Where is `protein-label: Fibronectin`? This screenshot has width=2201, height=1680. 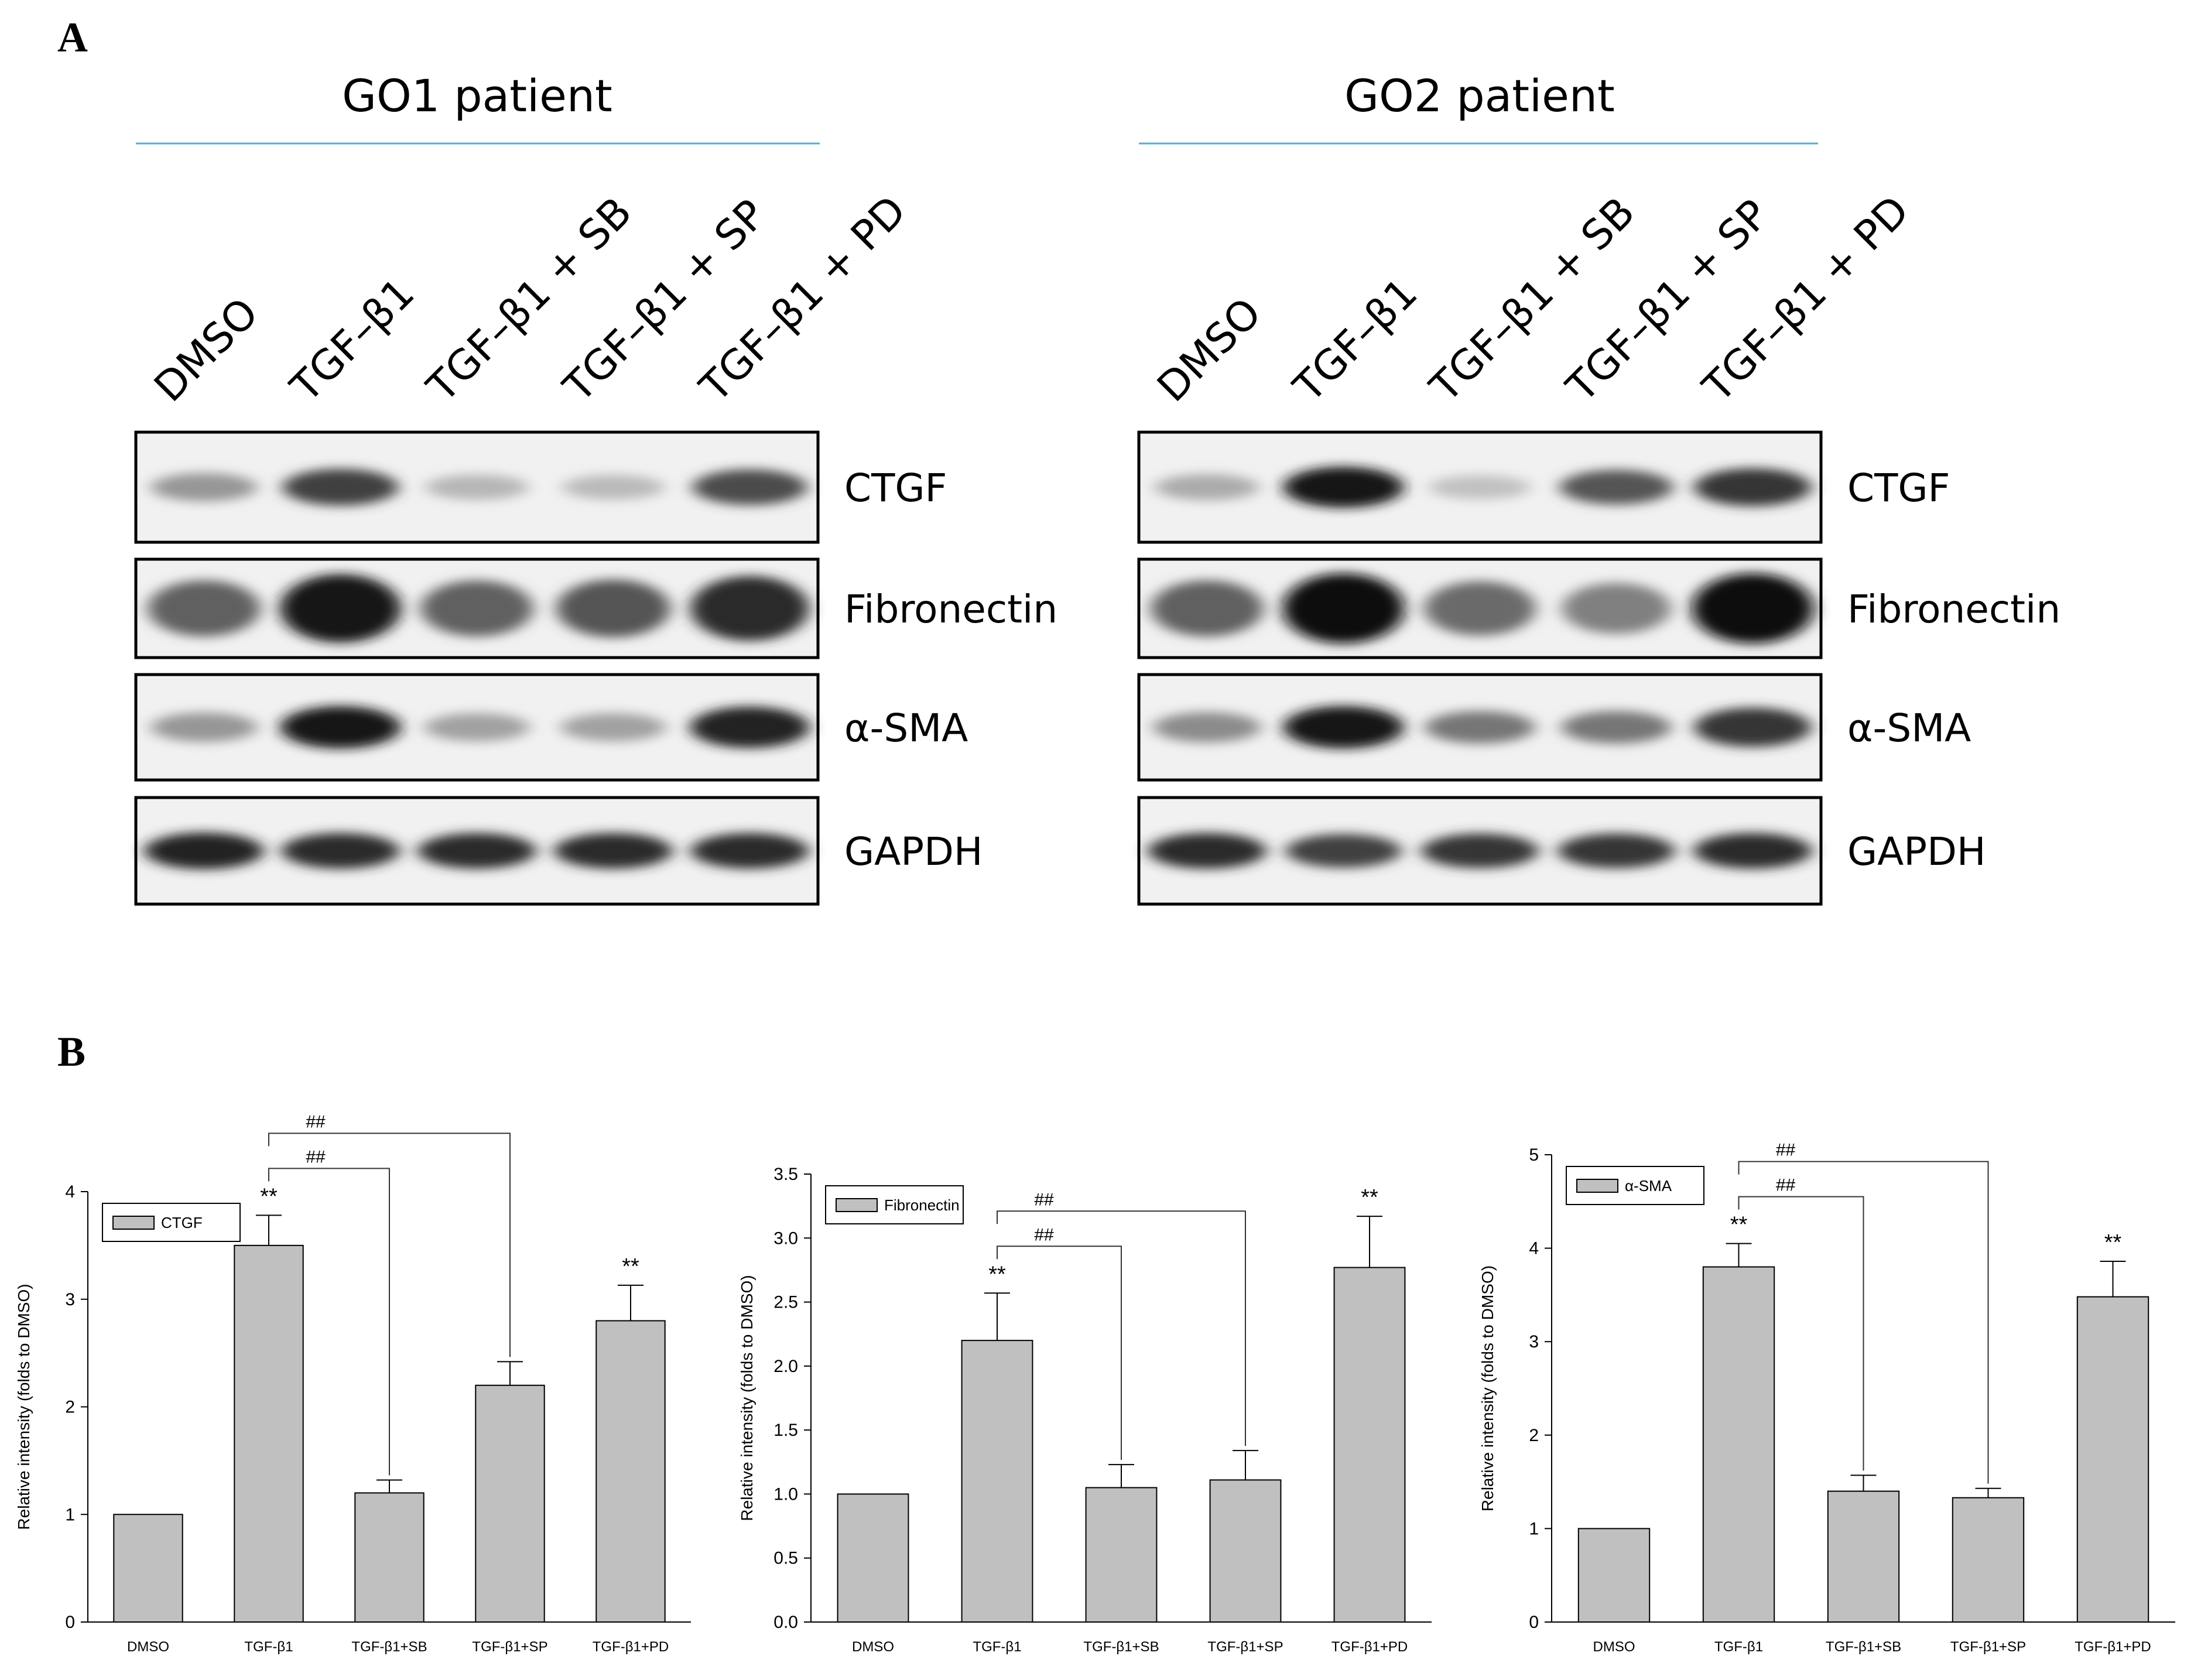 protein-label: Fibronectin is located at coordinates (1953, 609).